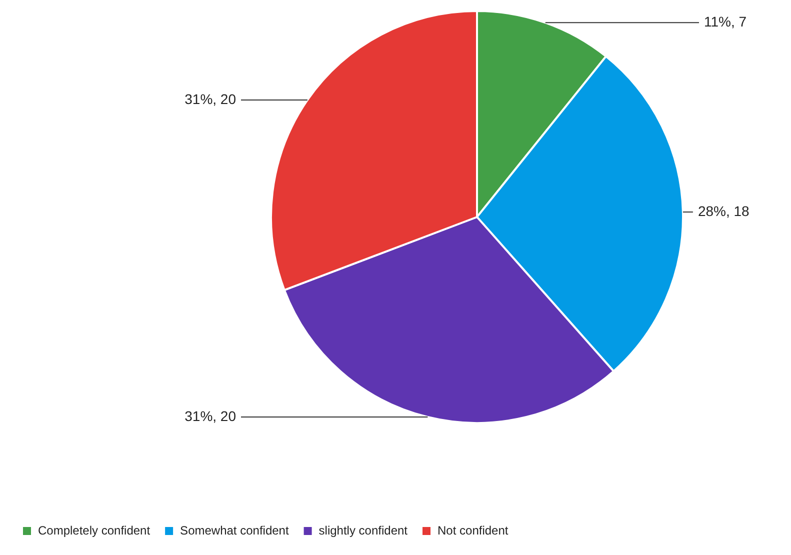  Describe the element at coordinates (363, 530) in the screenshot. I see `legend-label: slightly confident` at that location.